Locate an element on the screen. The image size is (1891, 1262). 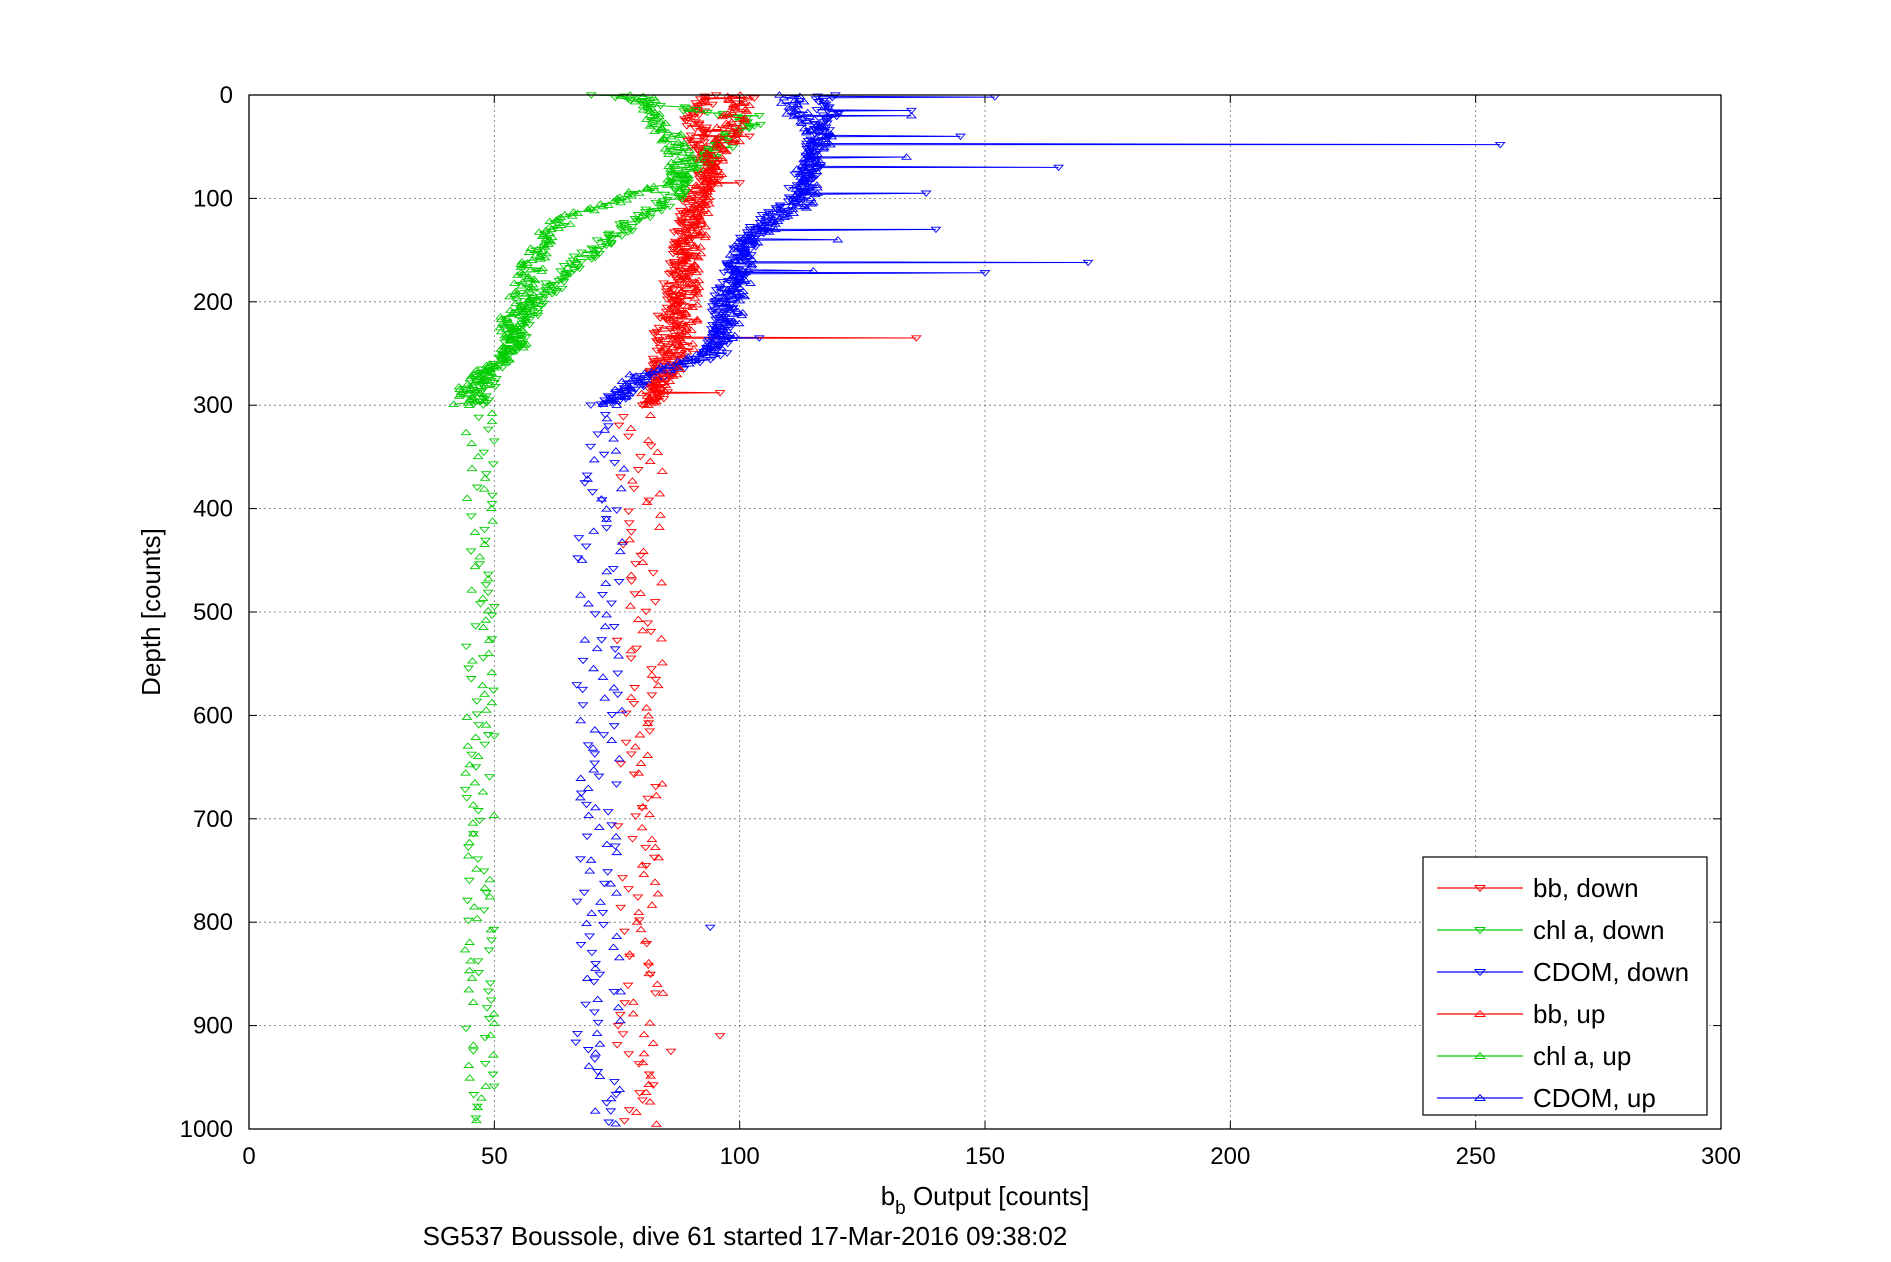
legend-label: bb, up is located at coordinates (1569, 1014).